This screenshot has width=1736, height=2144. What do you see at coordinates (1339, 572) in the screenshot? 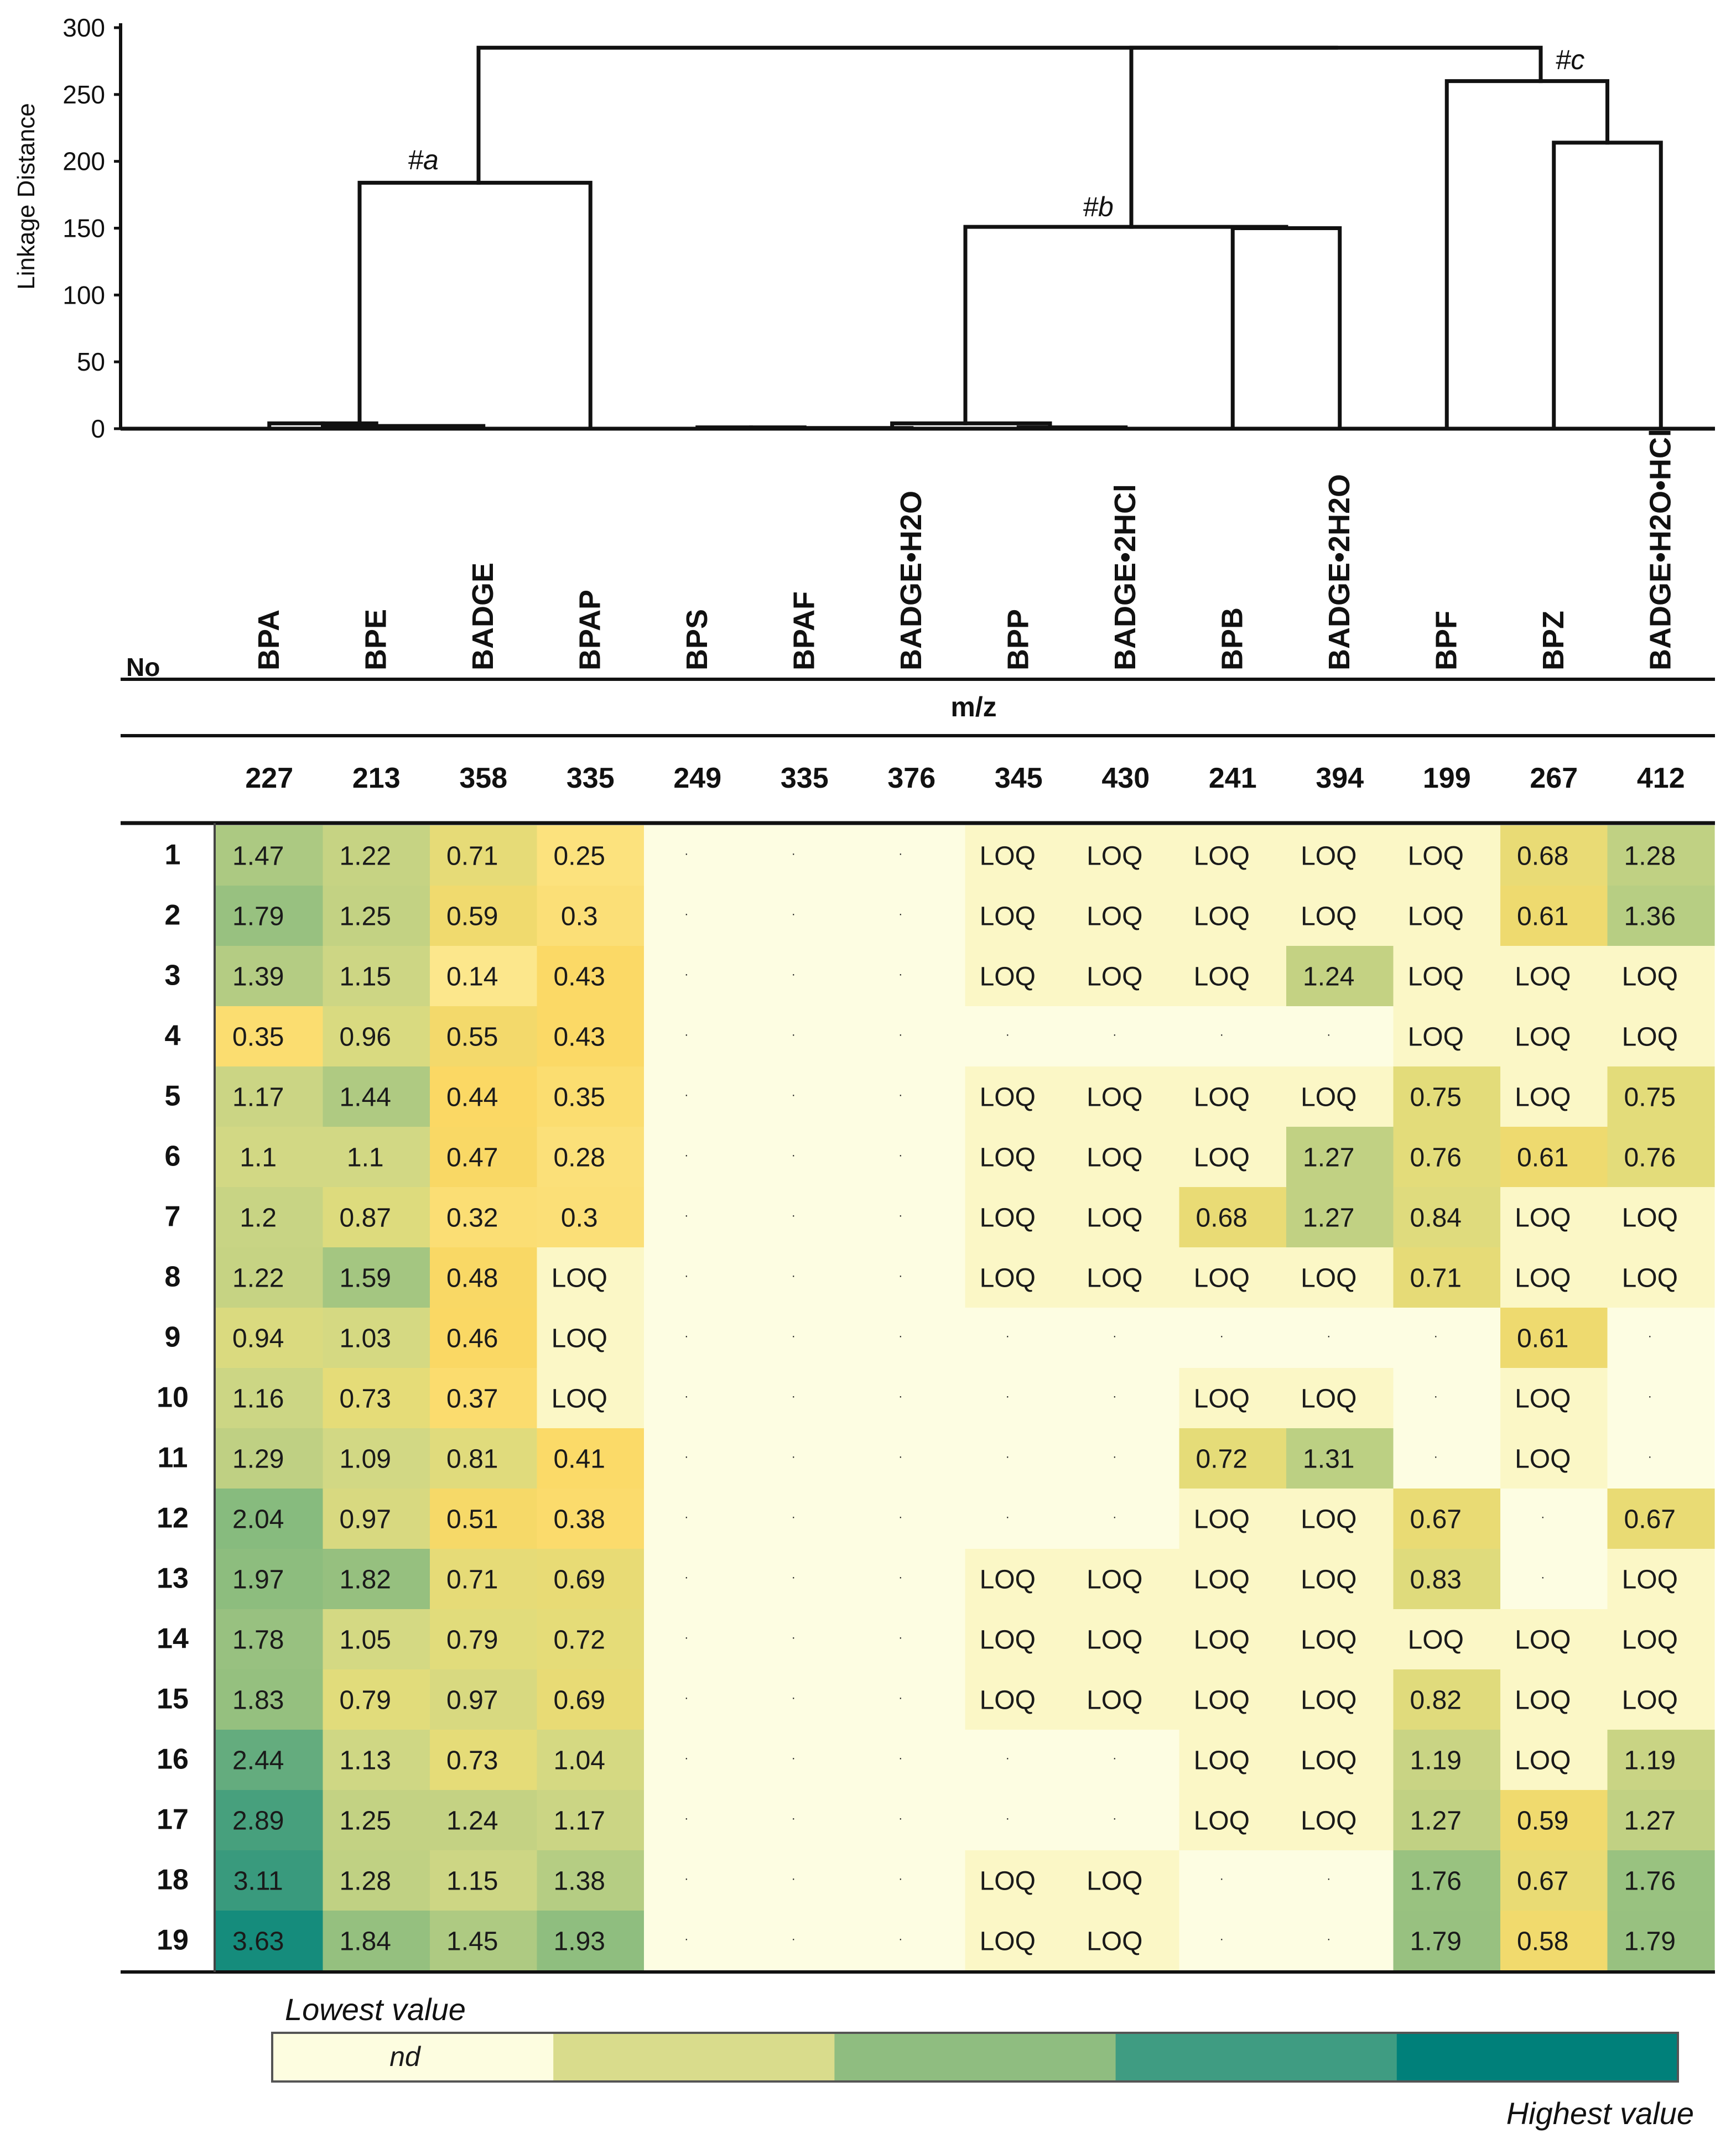
I see `column-name-label: BADGE•2H2O` at bounding box center [1339, 572].